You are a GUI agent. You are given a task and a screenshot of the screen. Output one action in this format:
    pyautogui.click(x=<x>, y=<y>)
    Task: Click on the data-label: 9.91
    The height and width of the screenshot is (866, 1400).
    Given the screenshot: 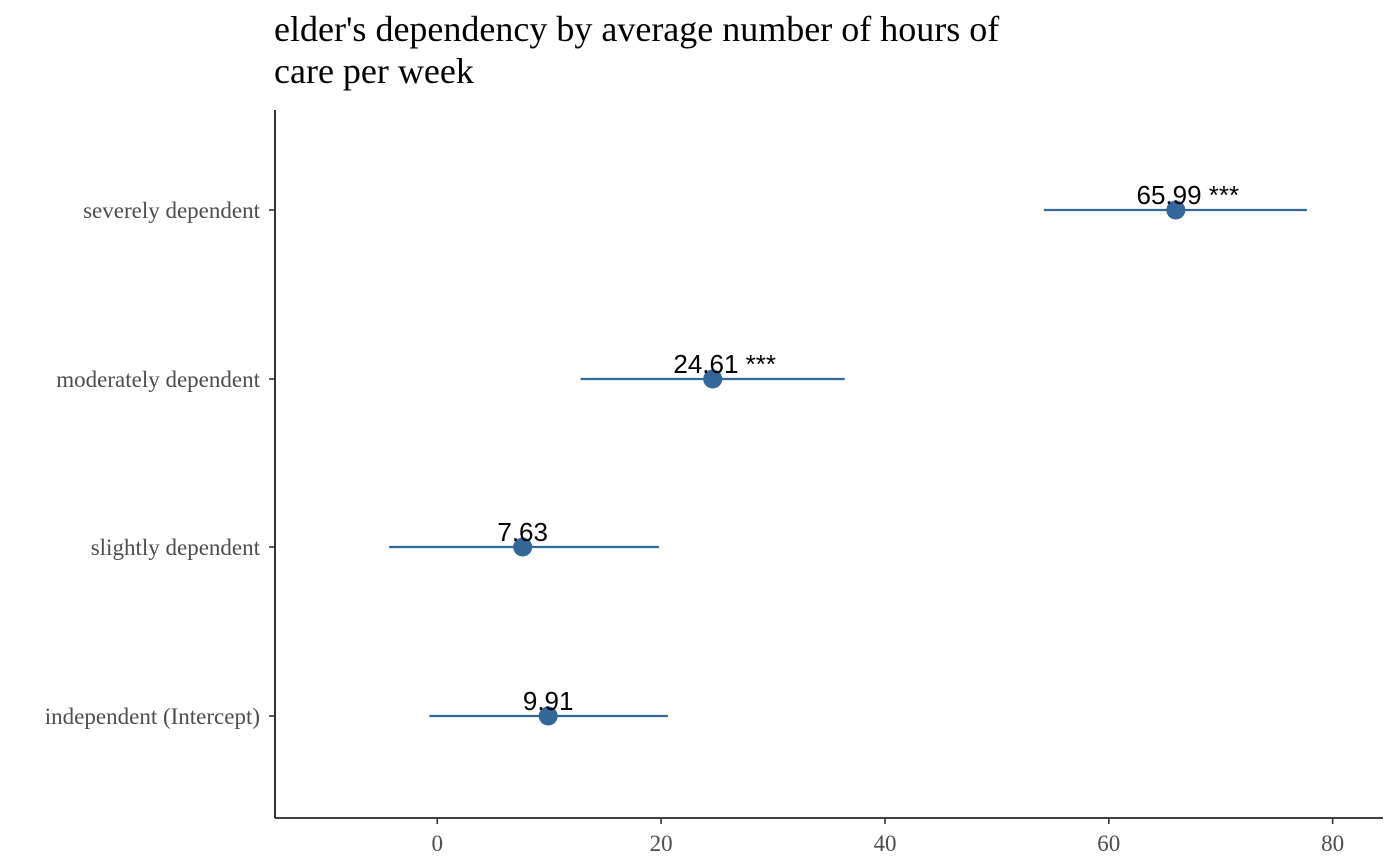 What is the action you would take?
    pyautogui.click(x=548, y=701)
    